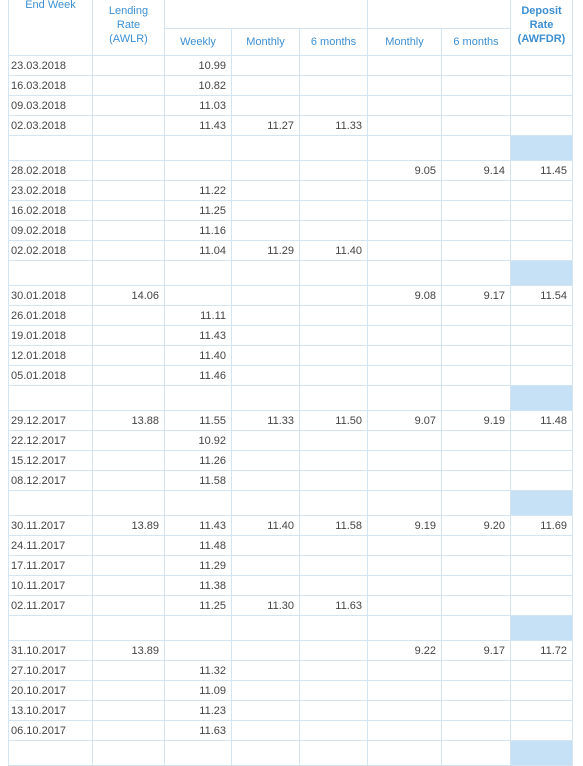 This screenshot has width=583, height=766. Describe the element at coordinates (50, 335) in the screenshot. I see `week-cell: 19.01.2018` at that location.